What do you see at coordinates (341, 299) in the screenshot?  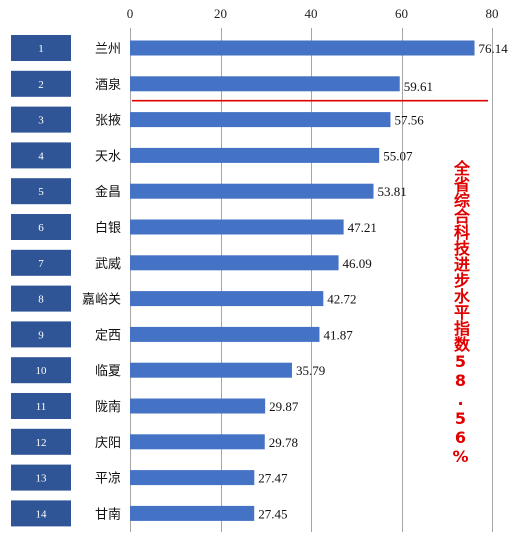 I see `value-label: 42.72` at bounding box center [341, 299].